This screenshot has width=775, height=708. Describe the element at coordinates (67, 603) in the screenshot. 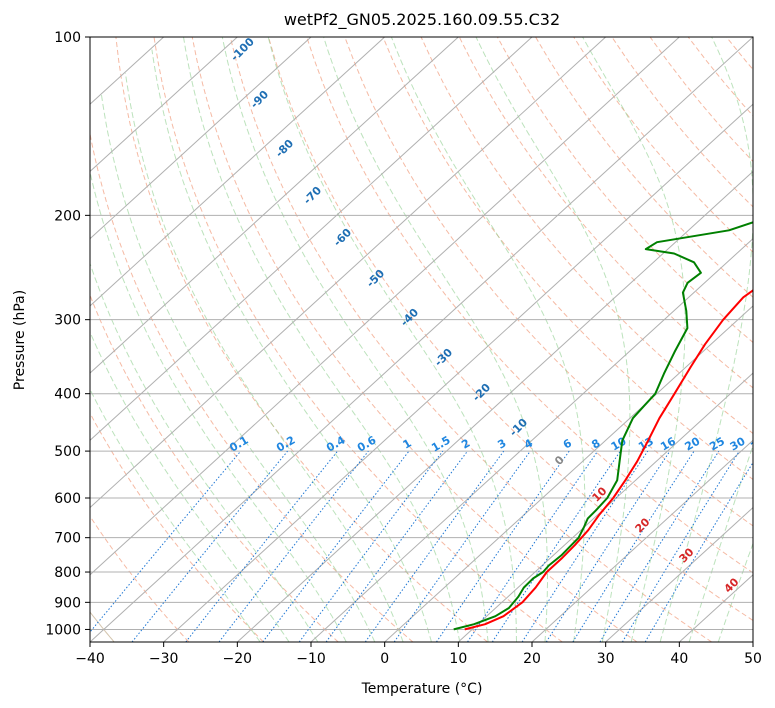

I see `y-tick-label: 900` at that location.